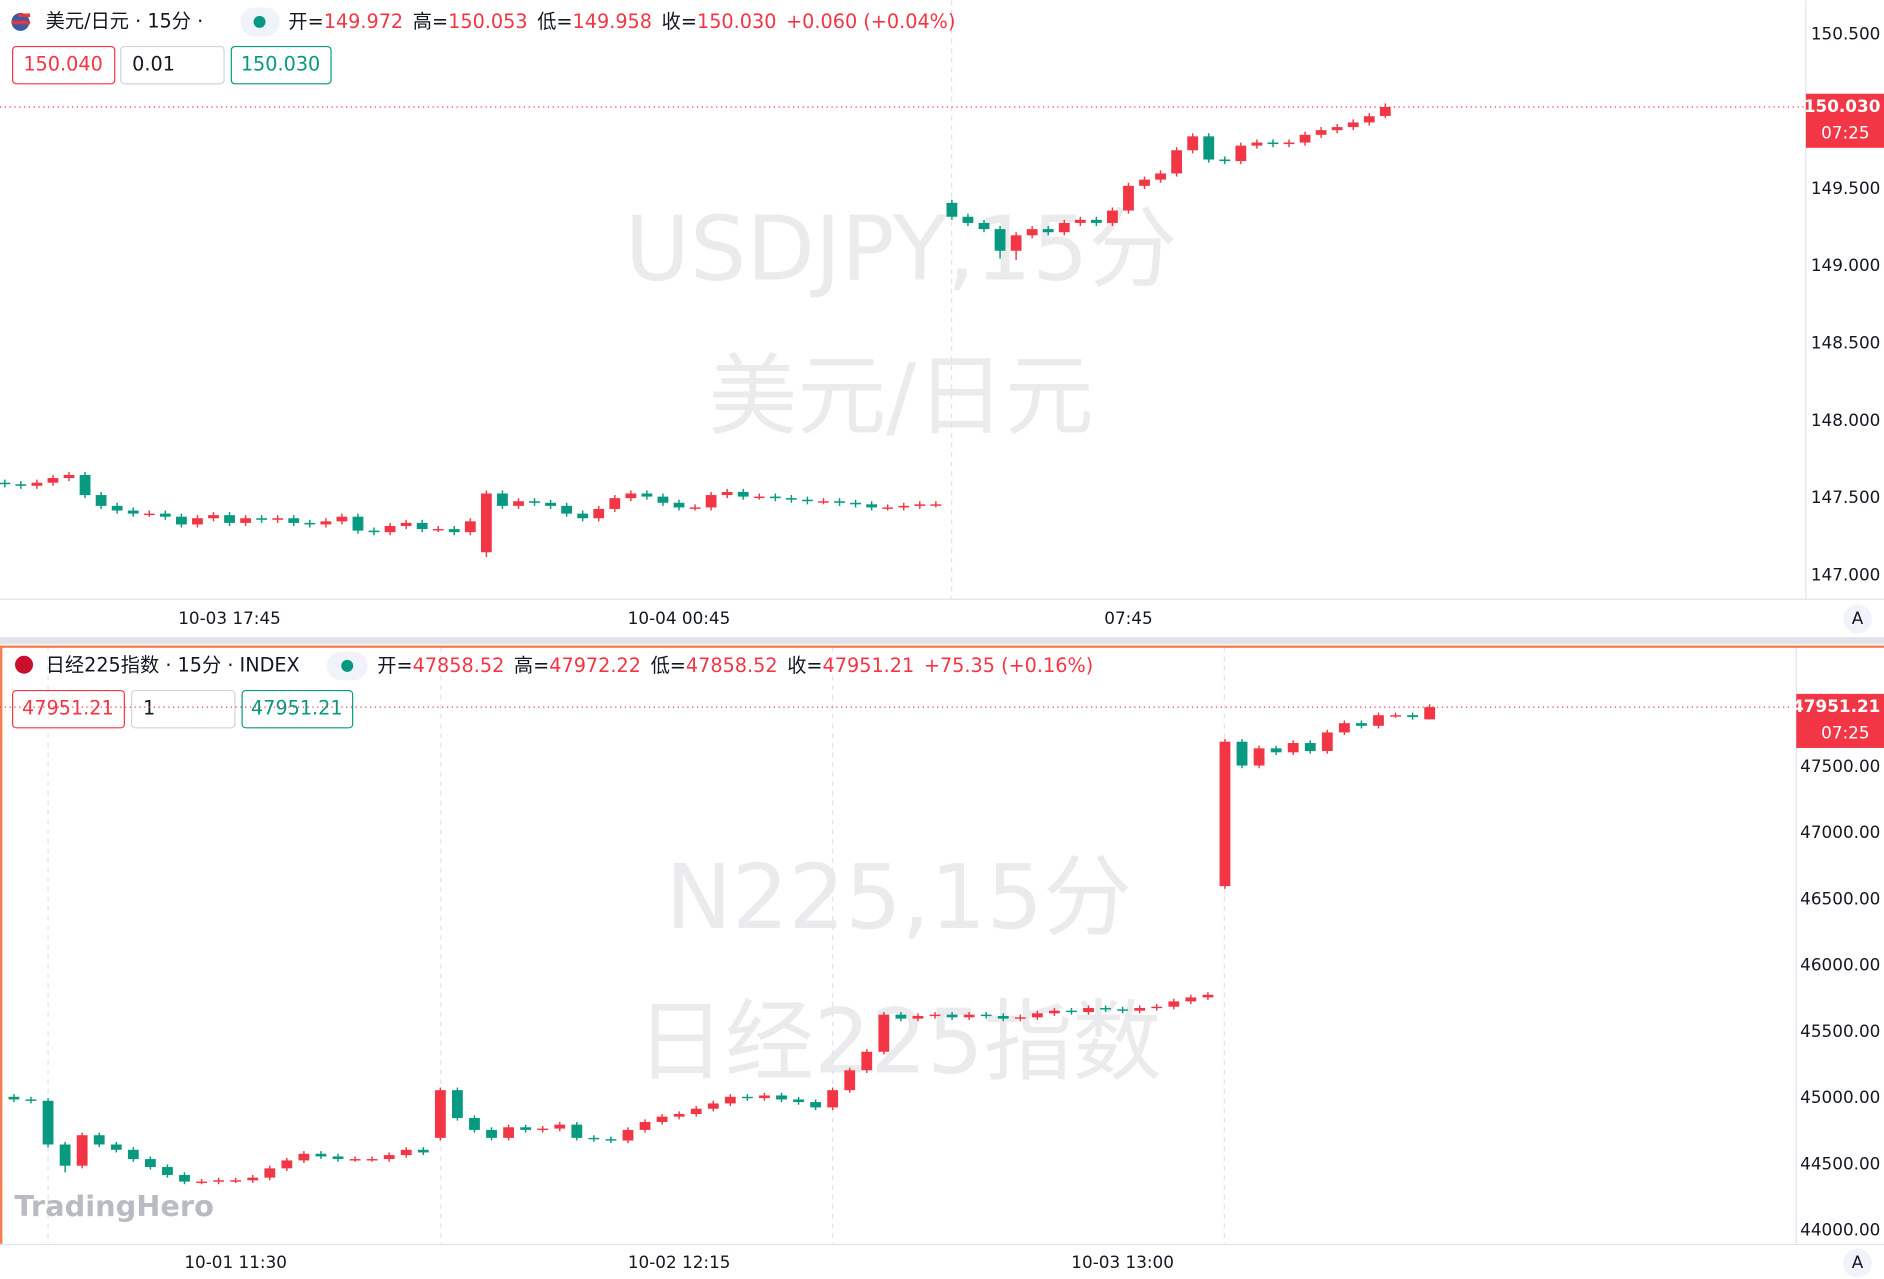  What do you see at coordinates (679, 1262) in the screenshot?
I see `x-tick-label: 10-02 12:15` at bounding box center [679, 1262].